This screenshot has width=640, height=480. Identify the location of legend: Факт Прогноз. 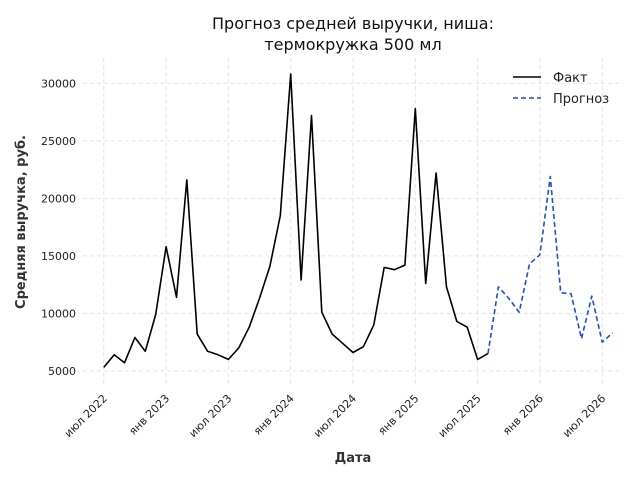
(561, 89).